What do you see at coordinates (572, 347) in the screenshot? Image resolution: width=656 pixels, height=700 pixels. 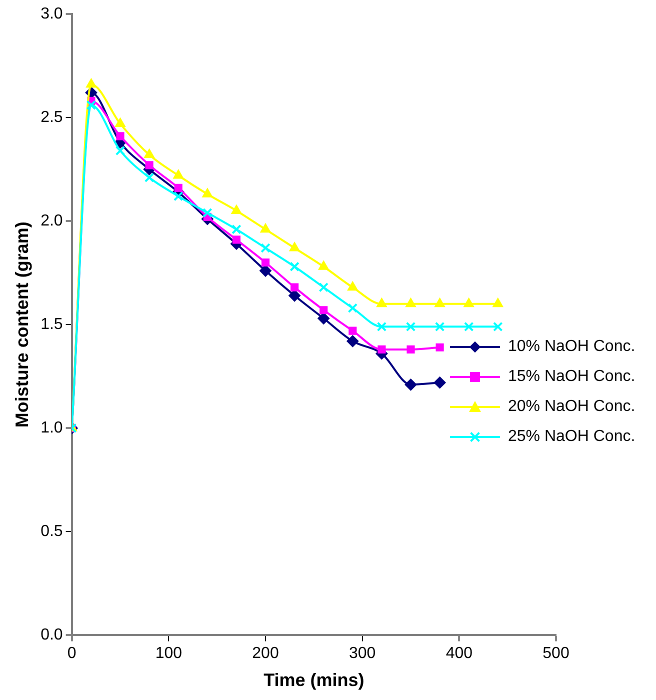 I see `legend-label: 10% NaOH Conc.` at bounding box center [572, 347].